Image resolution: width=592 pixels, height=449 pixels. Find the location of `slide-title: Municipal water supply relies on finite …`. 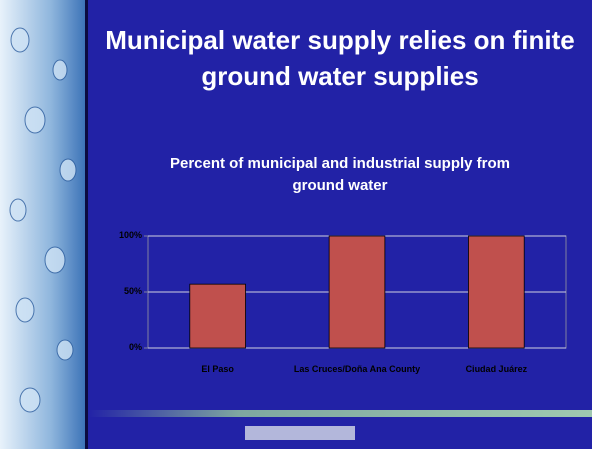

slide-title: Municipal water supply relies on finite … is located at coordinates (340, 58).